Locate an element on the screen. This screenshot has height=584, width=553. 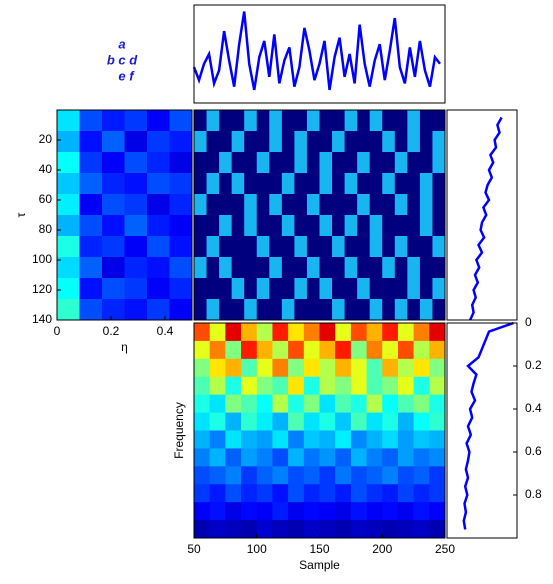
x-tick-label: 0 is located at coordinates (57, 331).